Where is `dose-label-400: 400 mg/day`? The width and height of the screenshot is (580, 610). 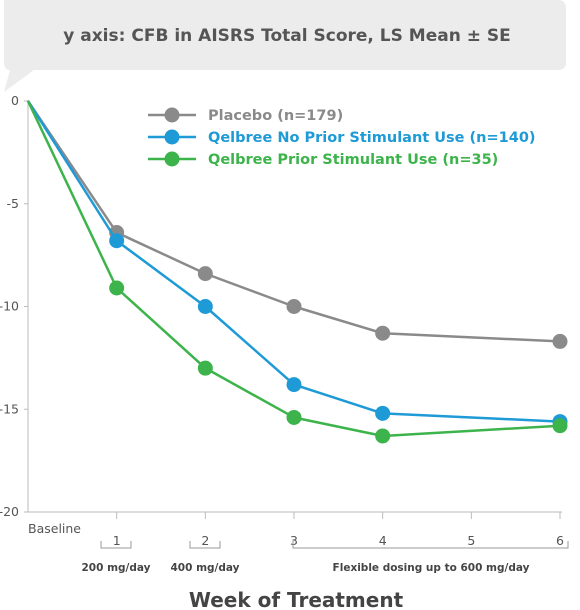
dose-label-400: 400 mg/day is located at coordinates (205, 568).